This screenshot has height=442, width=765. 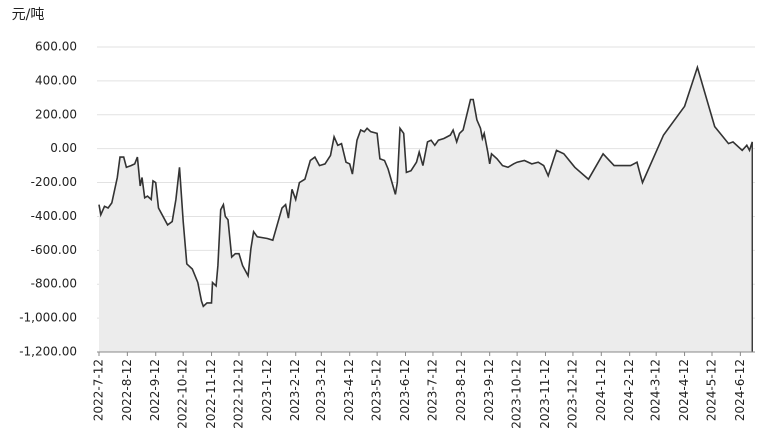 I want to click on y-tick-label: -1,000.00, so click(x=48, y=318).